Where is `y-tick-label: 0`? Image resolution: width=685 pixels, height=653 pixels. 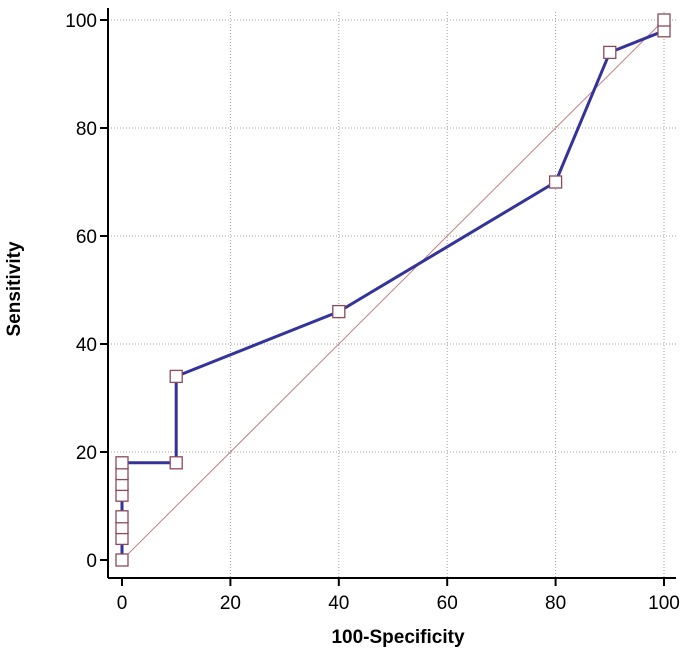 y-tick-label: 0 is located at coordinates (91, 561).